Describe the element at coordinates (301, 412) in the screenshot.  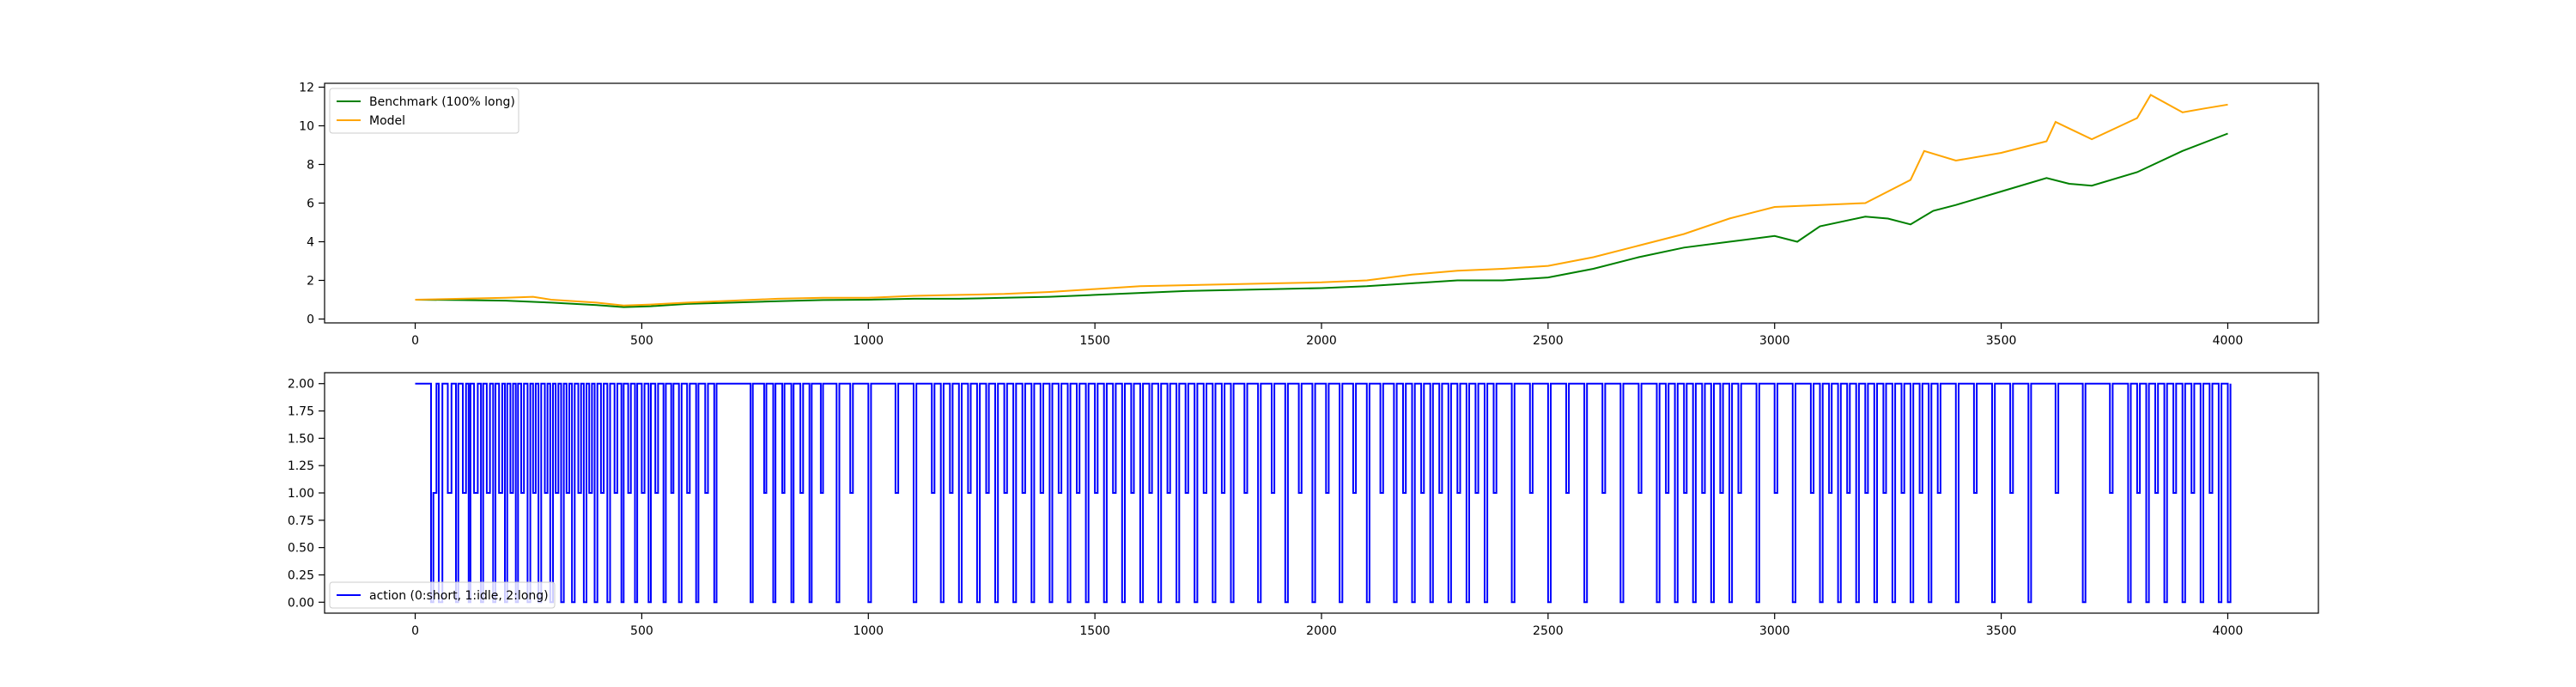
I see `y-tick-label-1: 1.75` at that location.